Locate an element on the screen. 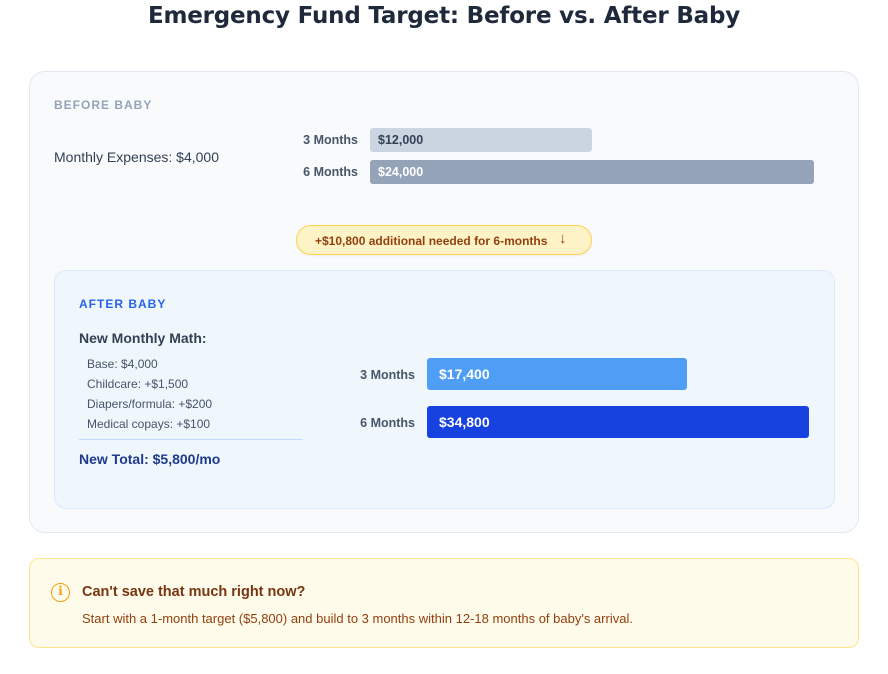 The image size is (888, 674). after-6-months-bar: $34,800 is located at coordinates (618, 422).